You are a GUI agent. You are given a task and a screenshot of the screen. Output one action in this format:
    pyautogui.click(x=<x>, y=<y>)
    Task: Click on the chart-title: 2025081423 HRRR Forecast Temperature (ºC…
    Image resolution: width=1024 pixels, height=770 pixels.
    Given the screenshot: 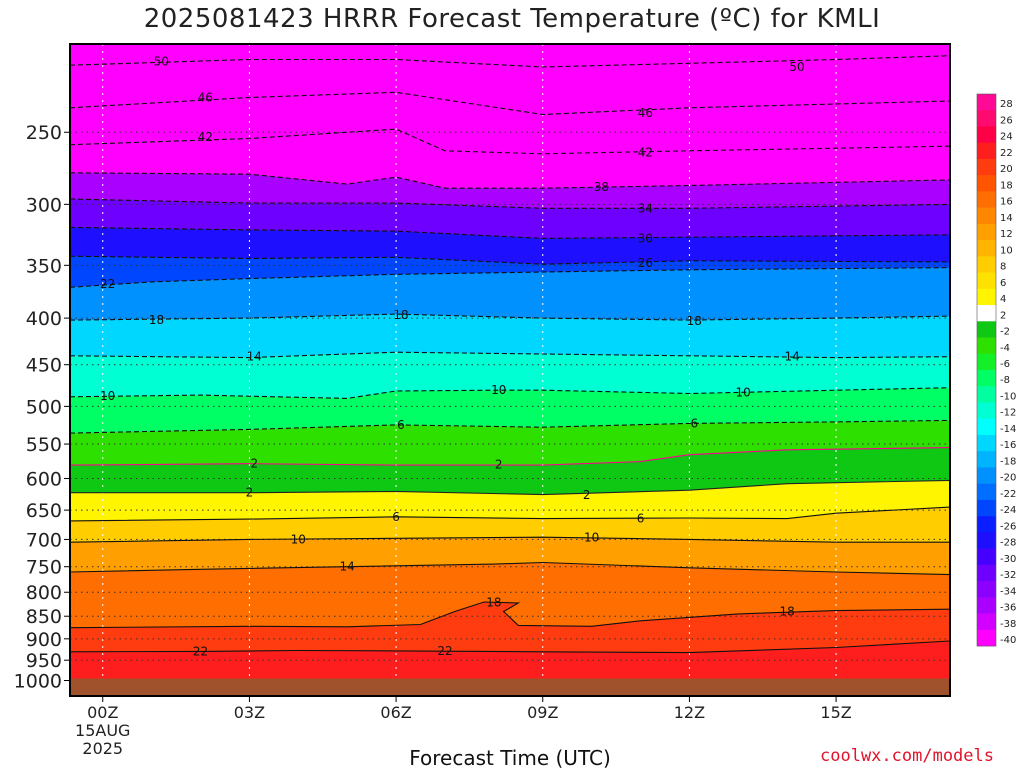 What is the action you would take?
    pyautogui.click(x=512, y=19)
    